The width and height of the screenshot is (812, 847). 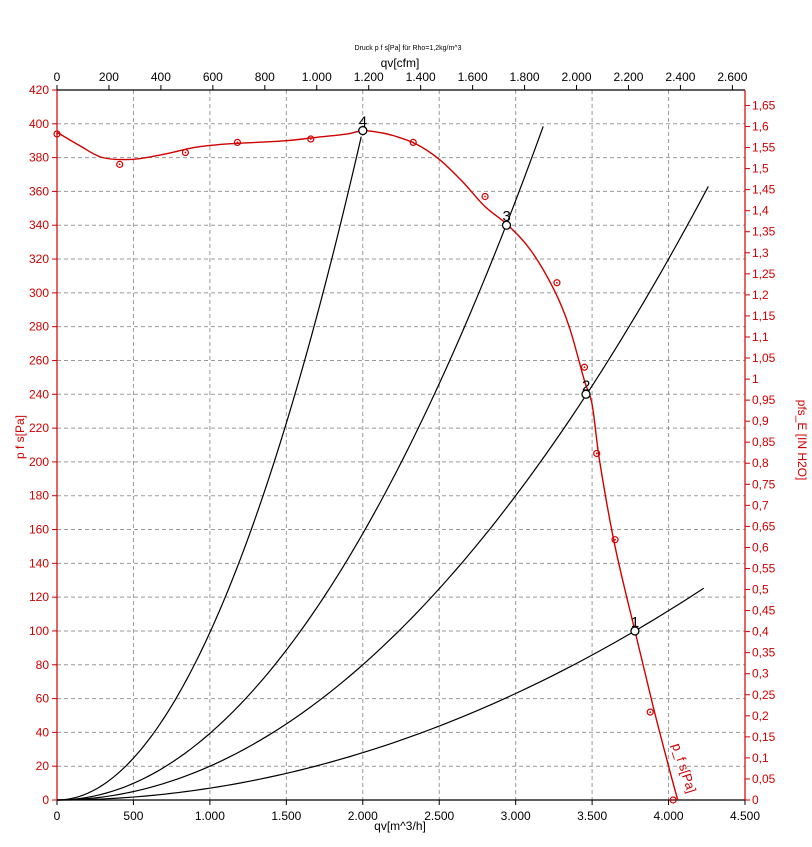 What do you see at coordinates (57, 816) in the screenshot?
I see `x-tick-label: 0` at bounding box center [57, 816].